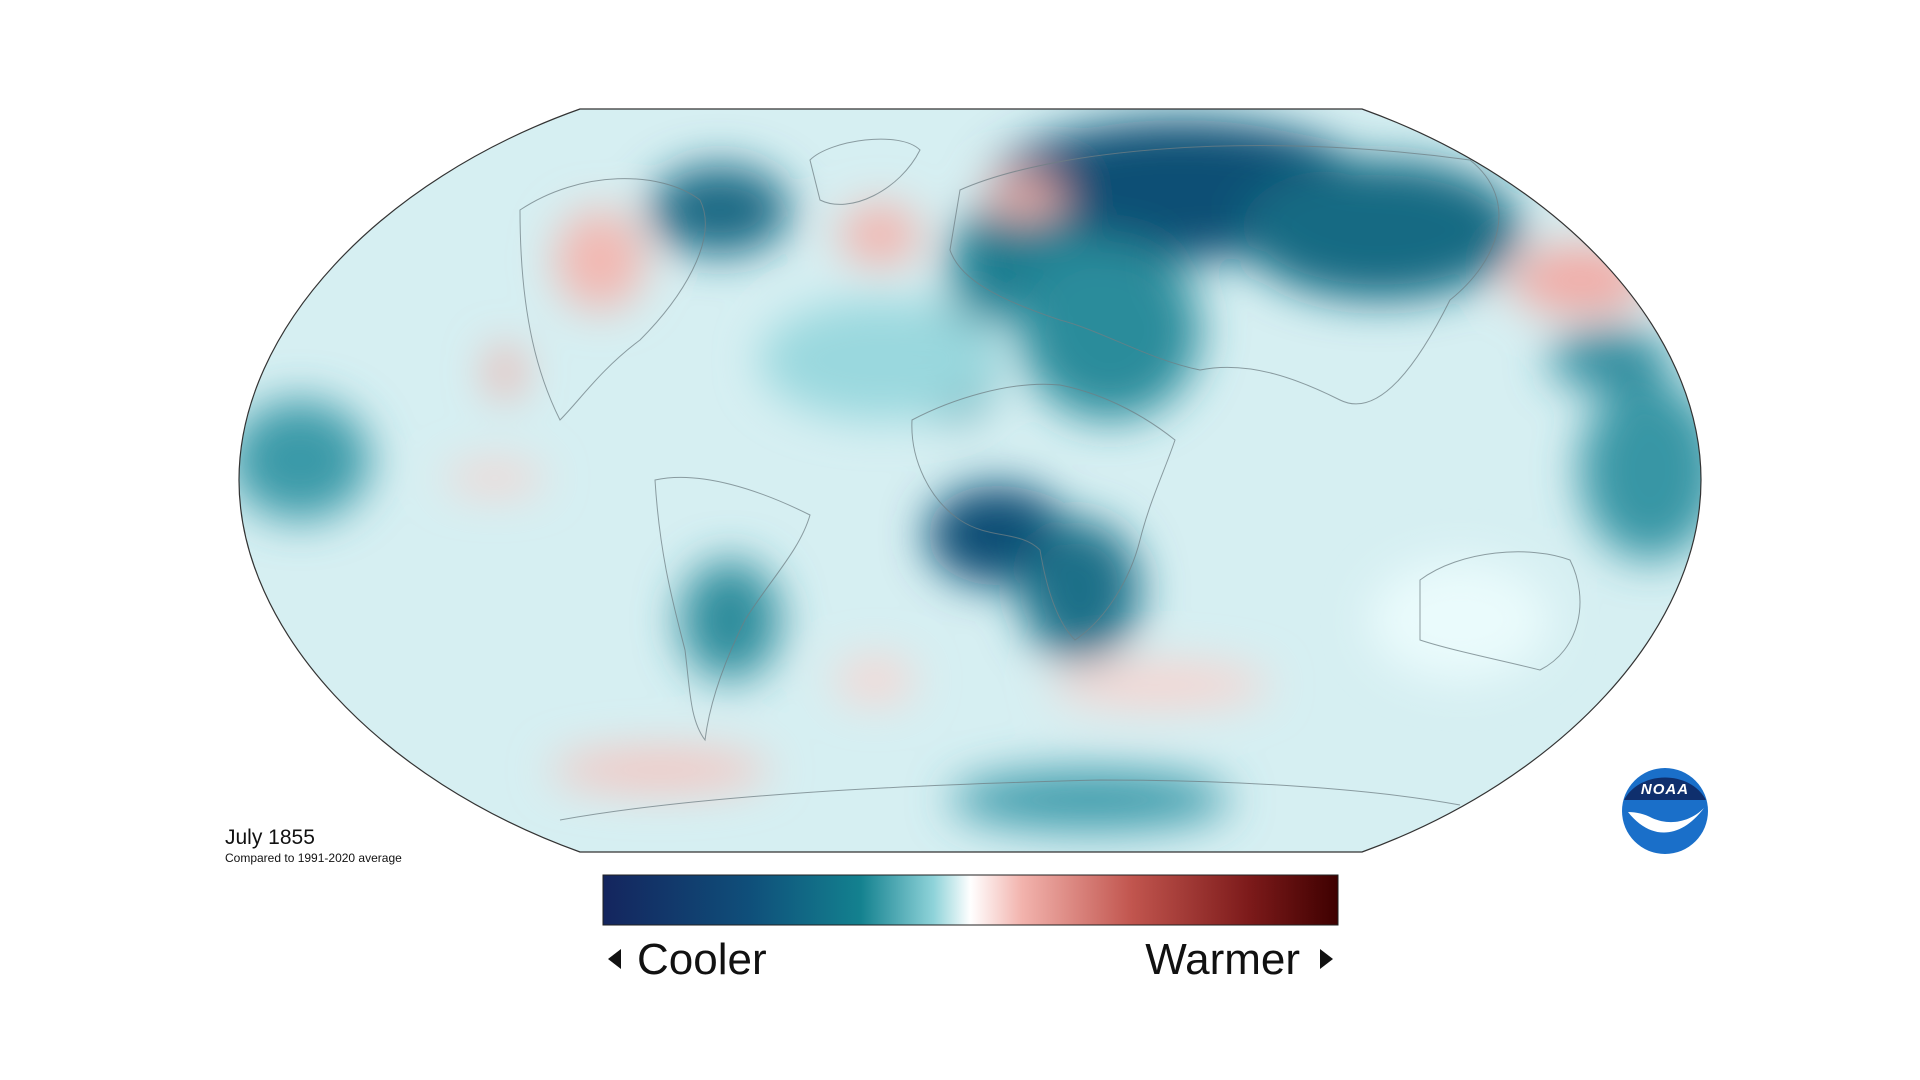 The width and height of the screenshot is (1920, 1080). What do you see at coordinates (614, 959) in the screenshot?
I see `left-arrow` at bounding box center [614, 959].